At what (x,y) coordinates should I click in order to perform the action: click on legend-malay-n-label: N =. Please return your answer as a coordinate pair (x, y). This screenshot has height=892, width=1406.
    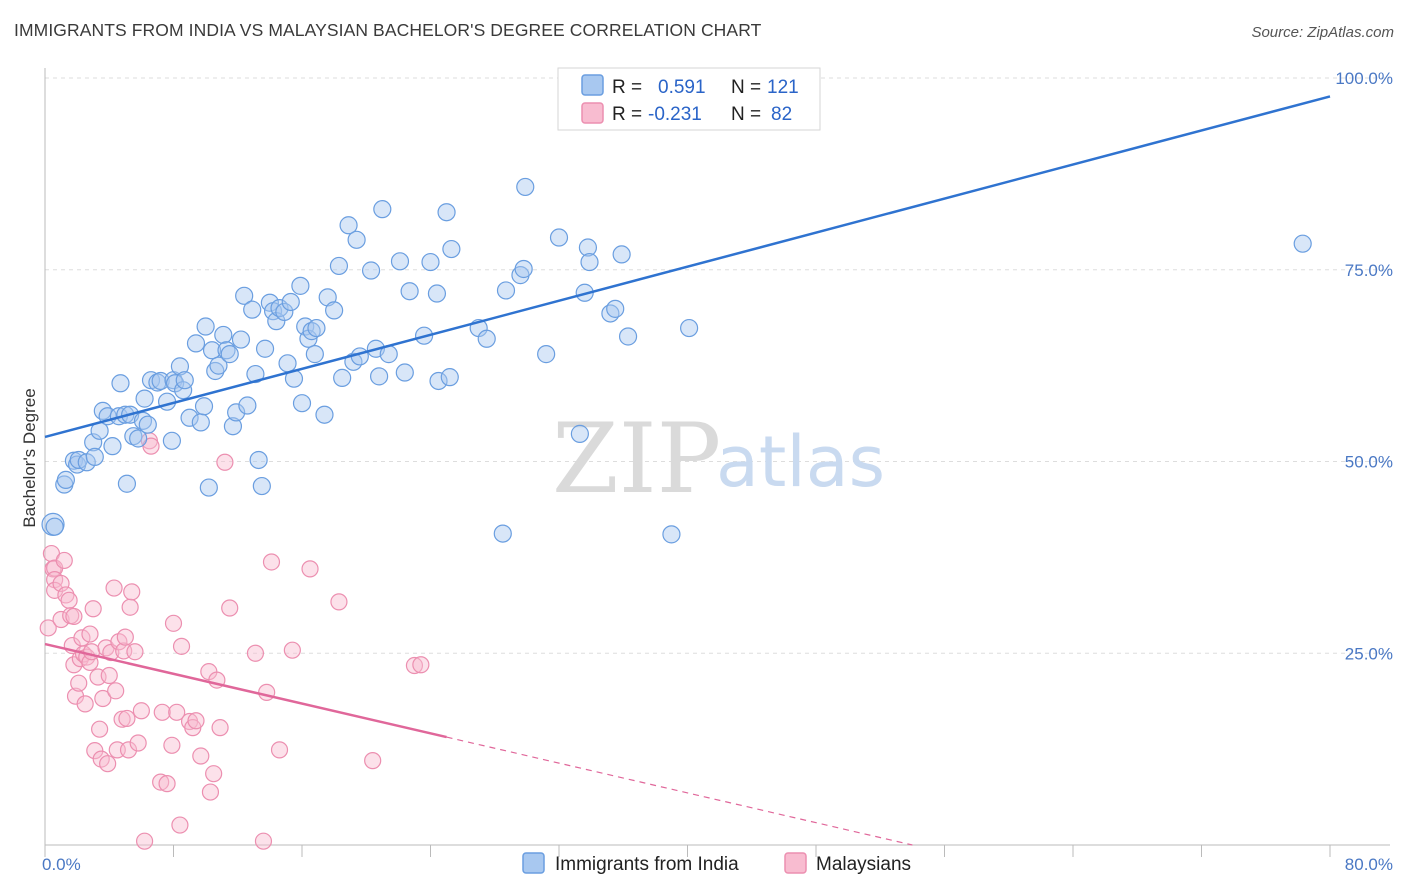
    Looking at the image, I should click on (746, 114).